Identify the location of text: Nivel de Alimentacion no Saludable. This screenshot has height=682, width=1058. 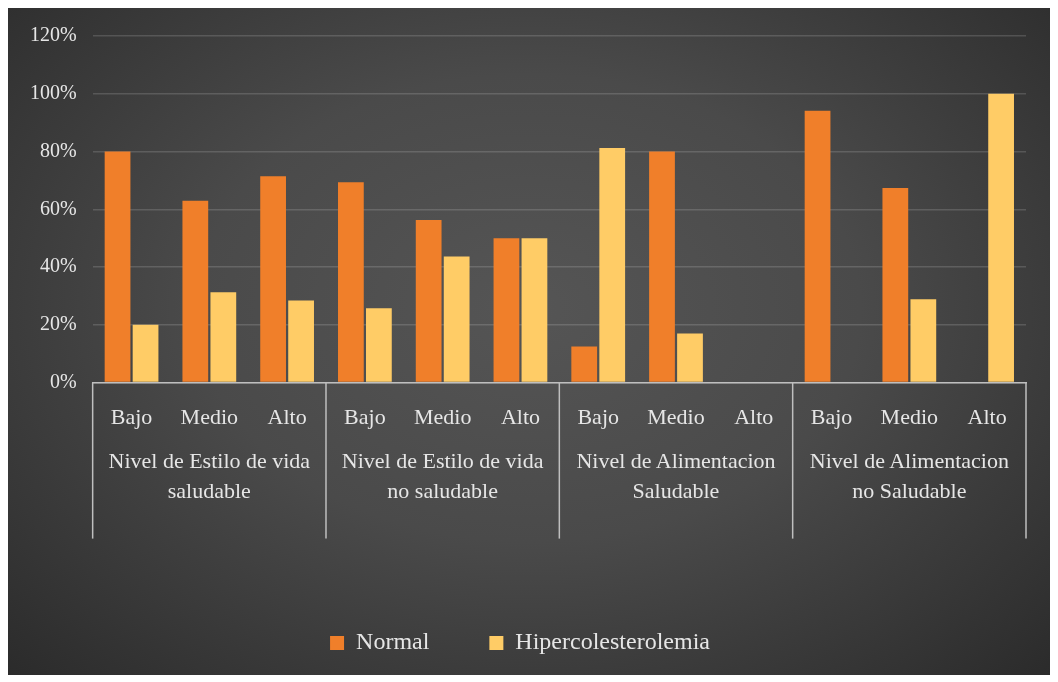
(909, 476).